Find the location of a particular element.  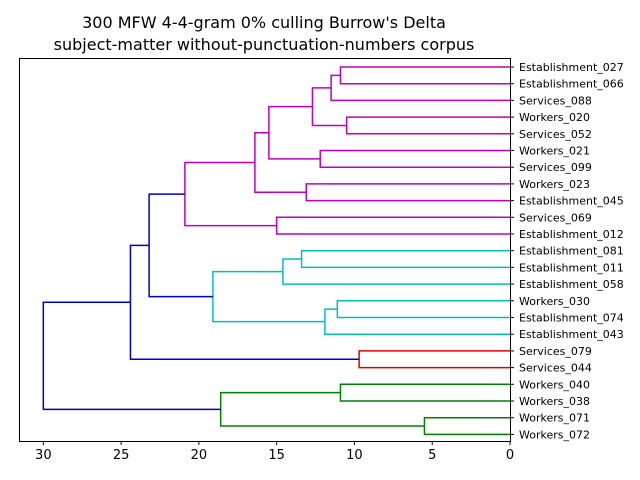

leaf-label: Establishment_027 is located at coordinates (571, 67).